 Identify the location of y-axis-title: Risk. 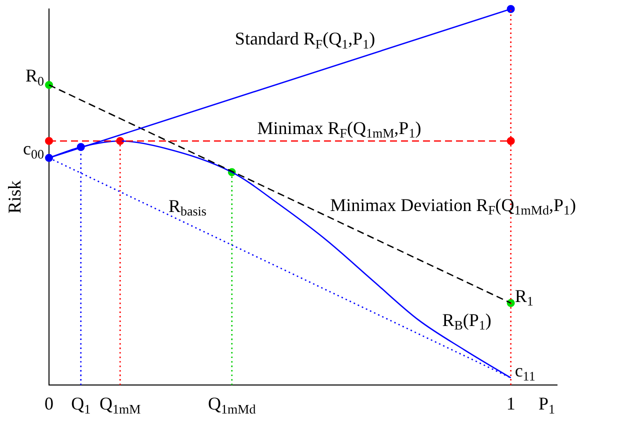
(14, 197).